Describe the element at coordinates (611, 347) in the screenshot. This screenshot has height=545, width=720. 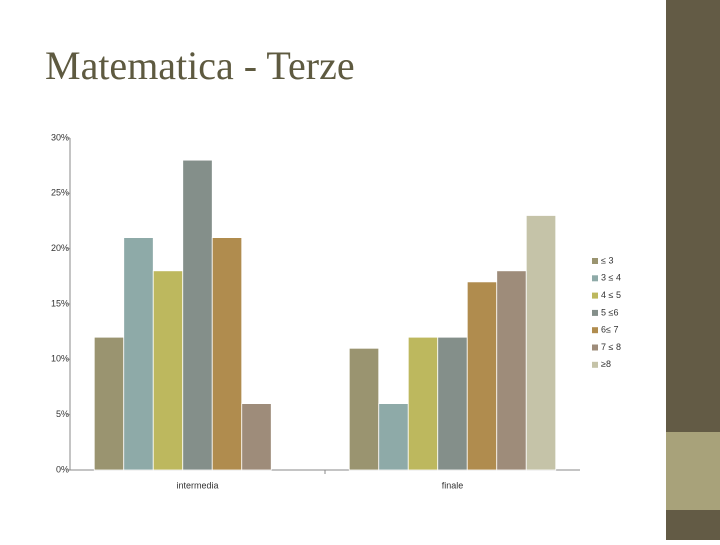
I see `legend-label: 7 ≤ 8` at that location.